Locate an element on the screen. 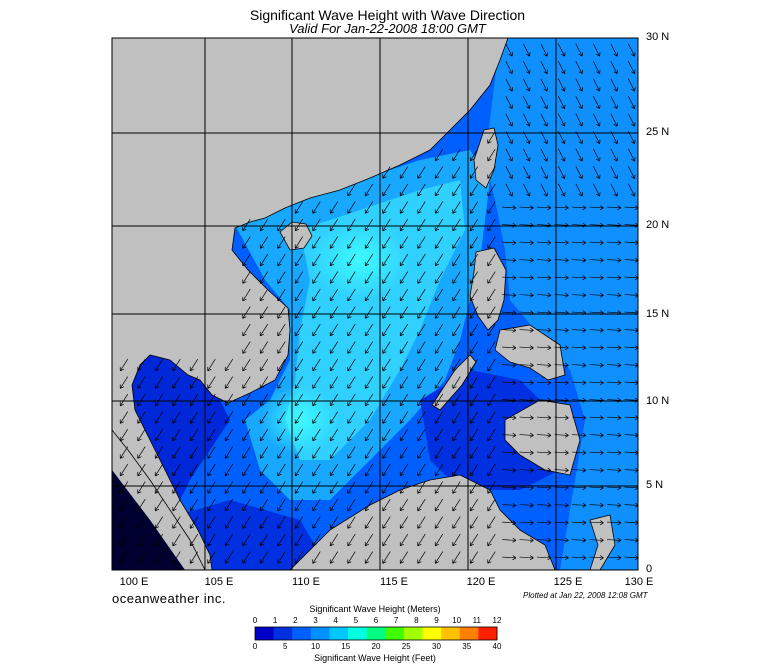 The width and height of the screenshot is (775, 665). lat-label-20n: 20 N is located at coordinates (658, 225).